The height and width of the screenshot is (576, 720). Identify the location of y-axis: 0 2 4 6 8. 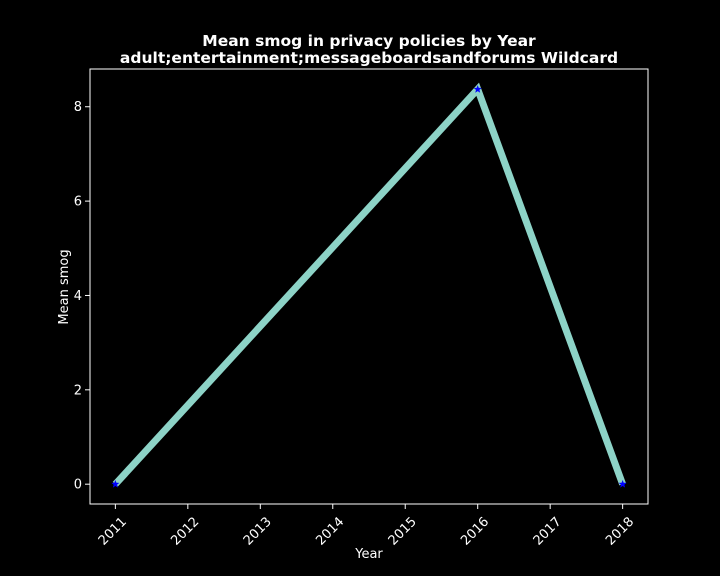
(82, 296).